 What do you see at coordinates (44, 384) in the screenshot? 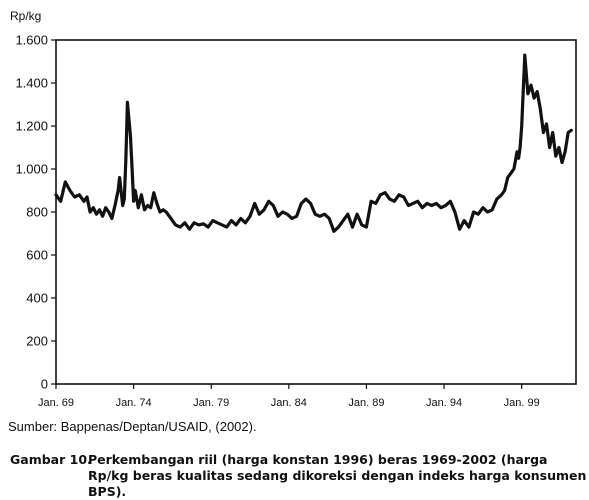
I see `y-tick-label: 0` at bounding box center [44, 384].